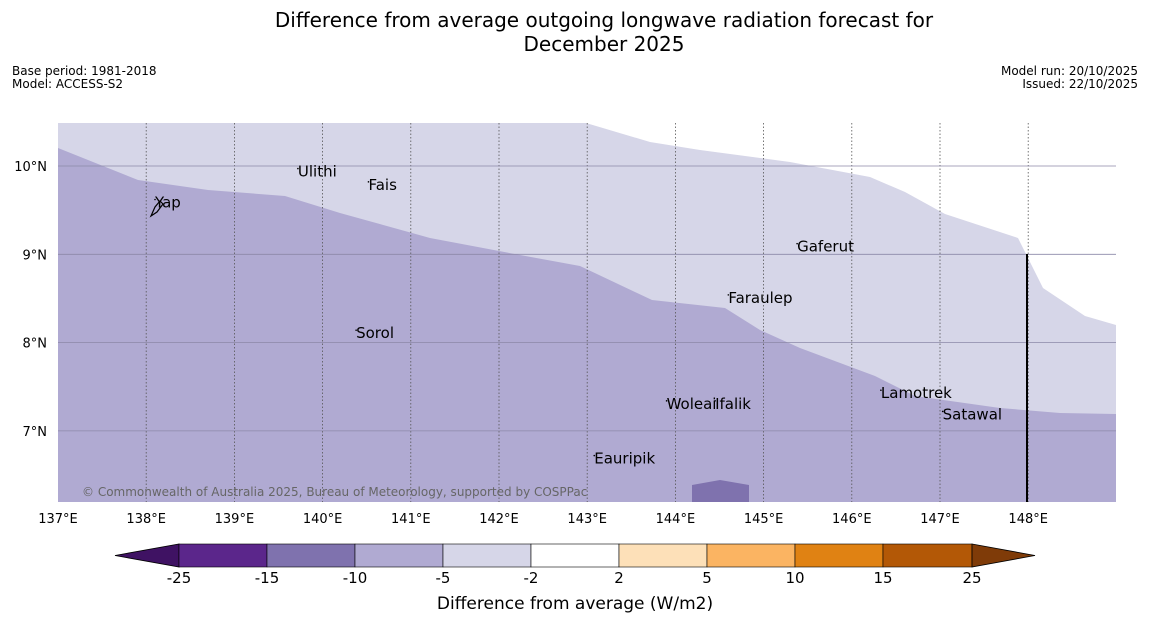  Describe the element at coordinates (1080, 84) in the screenshot. I see `issued-date: Issued: 22/10/2025` at that location.